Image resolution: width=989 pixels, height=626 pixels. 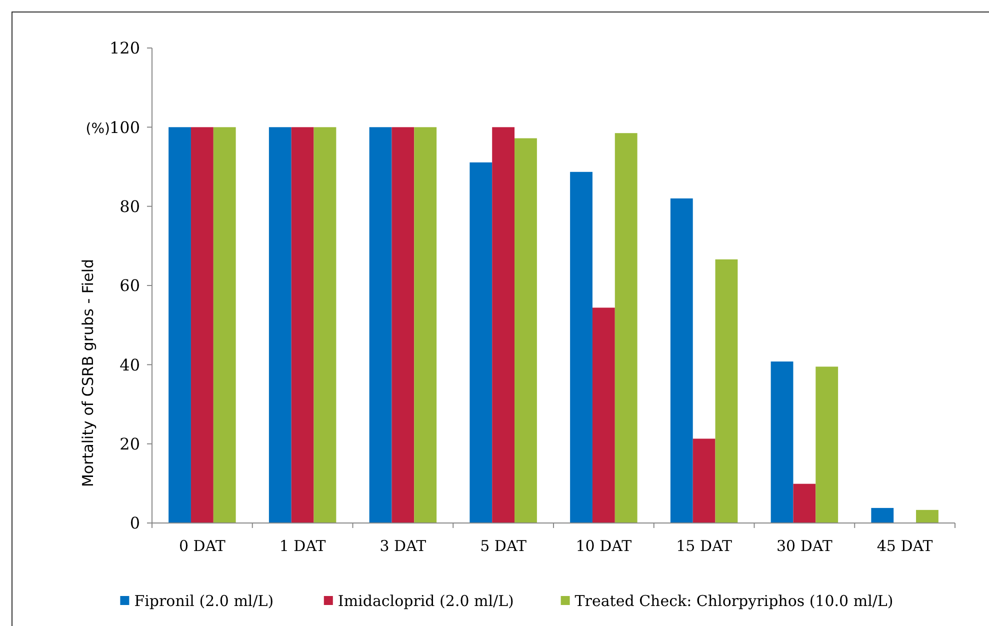 I want to click on x-tick-label: 15 DAT, so click(x=704, y=546).